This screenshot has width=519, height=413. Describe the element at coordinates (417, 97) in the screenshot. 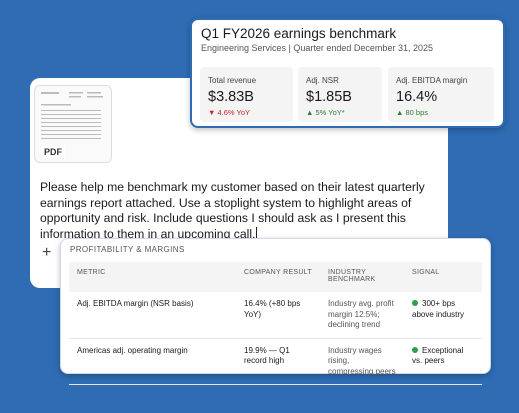

I see `metric-value: 16.4%` at that location.